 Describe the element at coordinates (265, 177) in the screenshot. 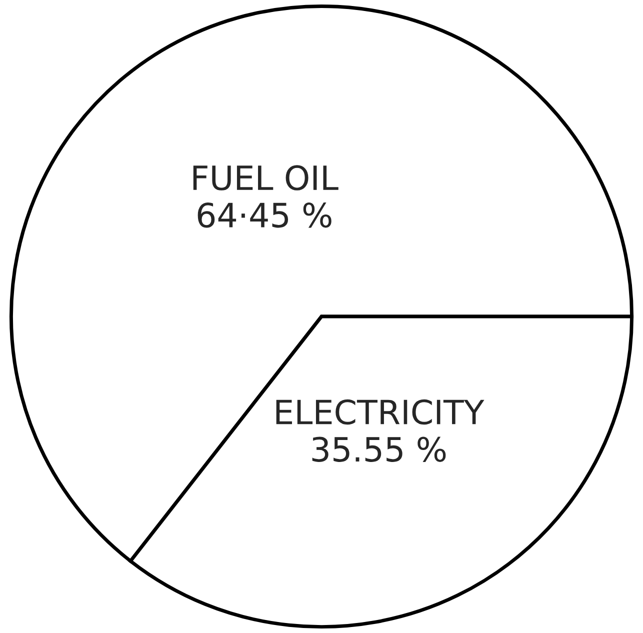

I see `slice-label: FUEL OIL` at that location.